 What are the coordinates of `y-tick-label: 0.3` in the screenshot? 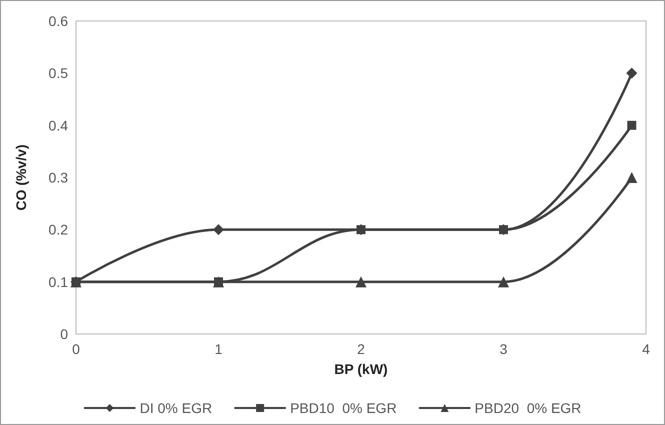 It's located at (58, 178).